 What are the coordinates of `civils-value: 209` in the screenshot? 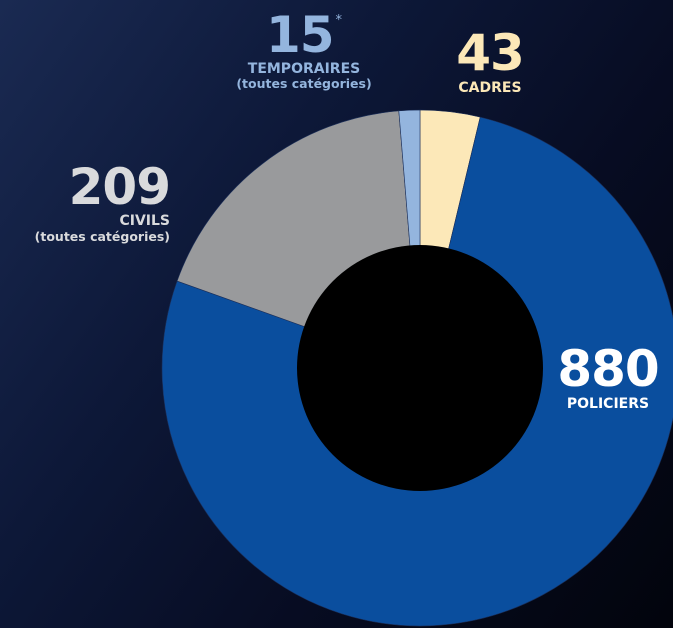 It's located at (119, 187).